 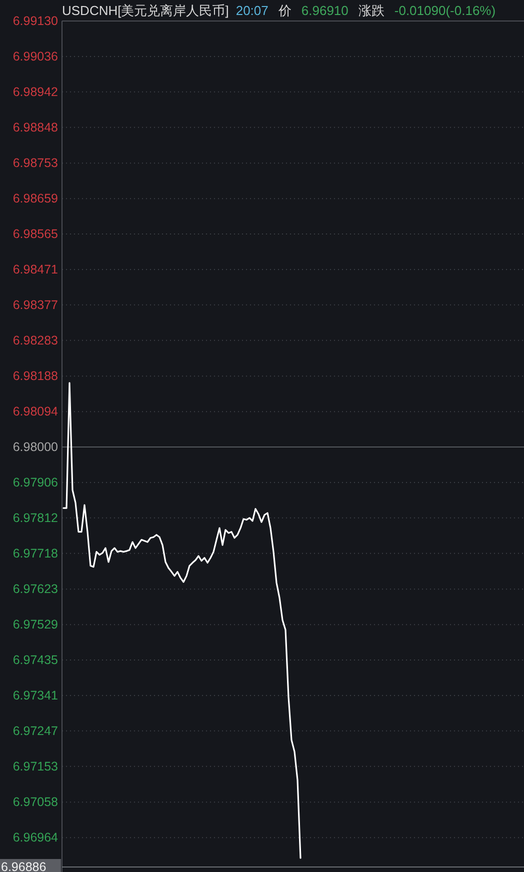 What do you see at coordinates (35, 127) in the screenshot?
I see `y-tick-label: 6.98848` at bounding box center [35, 127].